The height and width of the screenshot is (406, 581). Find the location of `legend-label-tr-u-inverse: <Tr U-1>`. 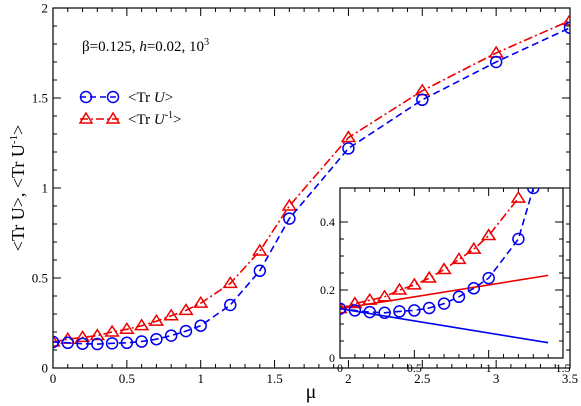

legend-label-tr-u-inverse: <Tr U-1> is located at coordinates (155, 119).